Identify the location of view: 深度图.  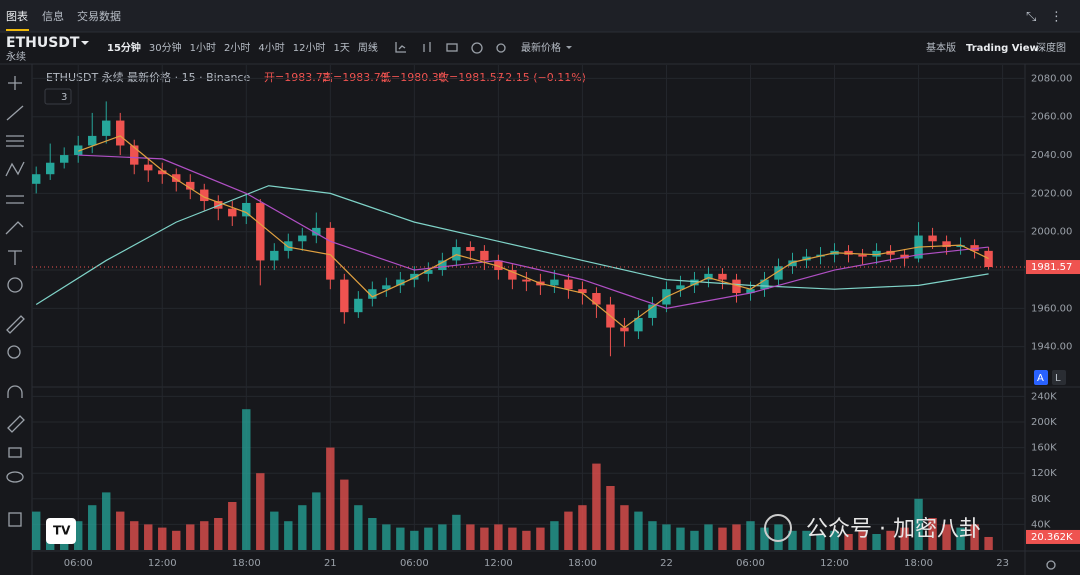
(1051, 47).